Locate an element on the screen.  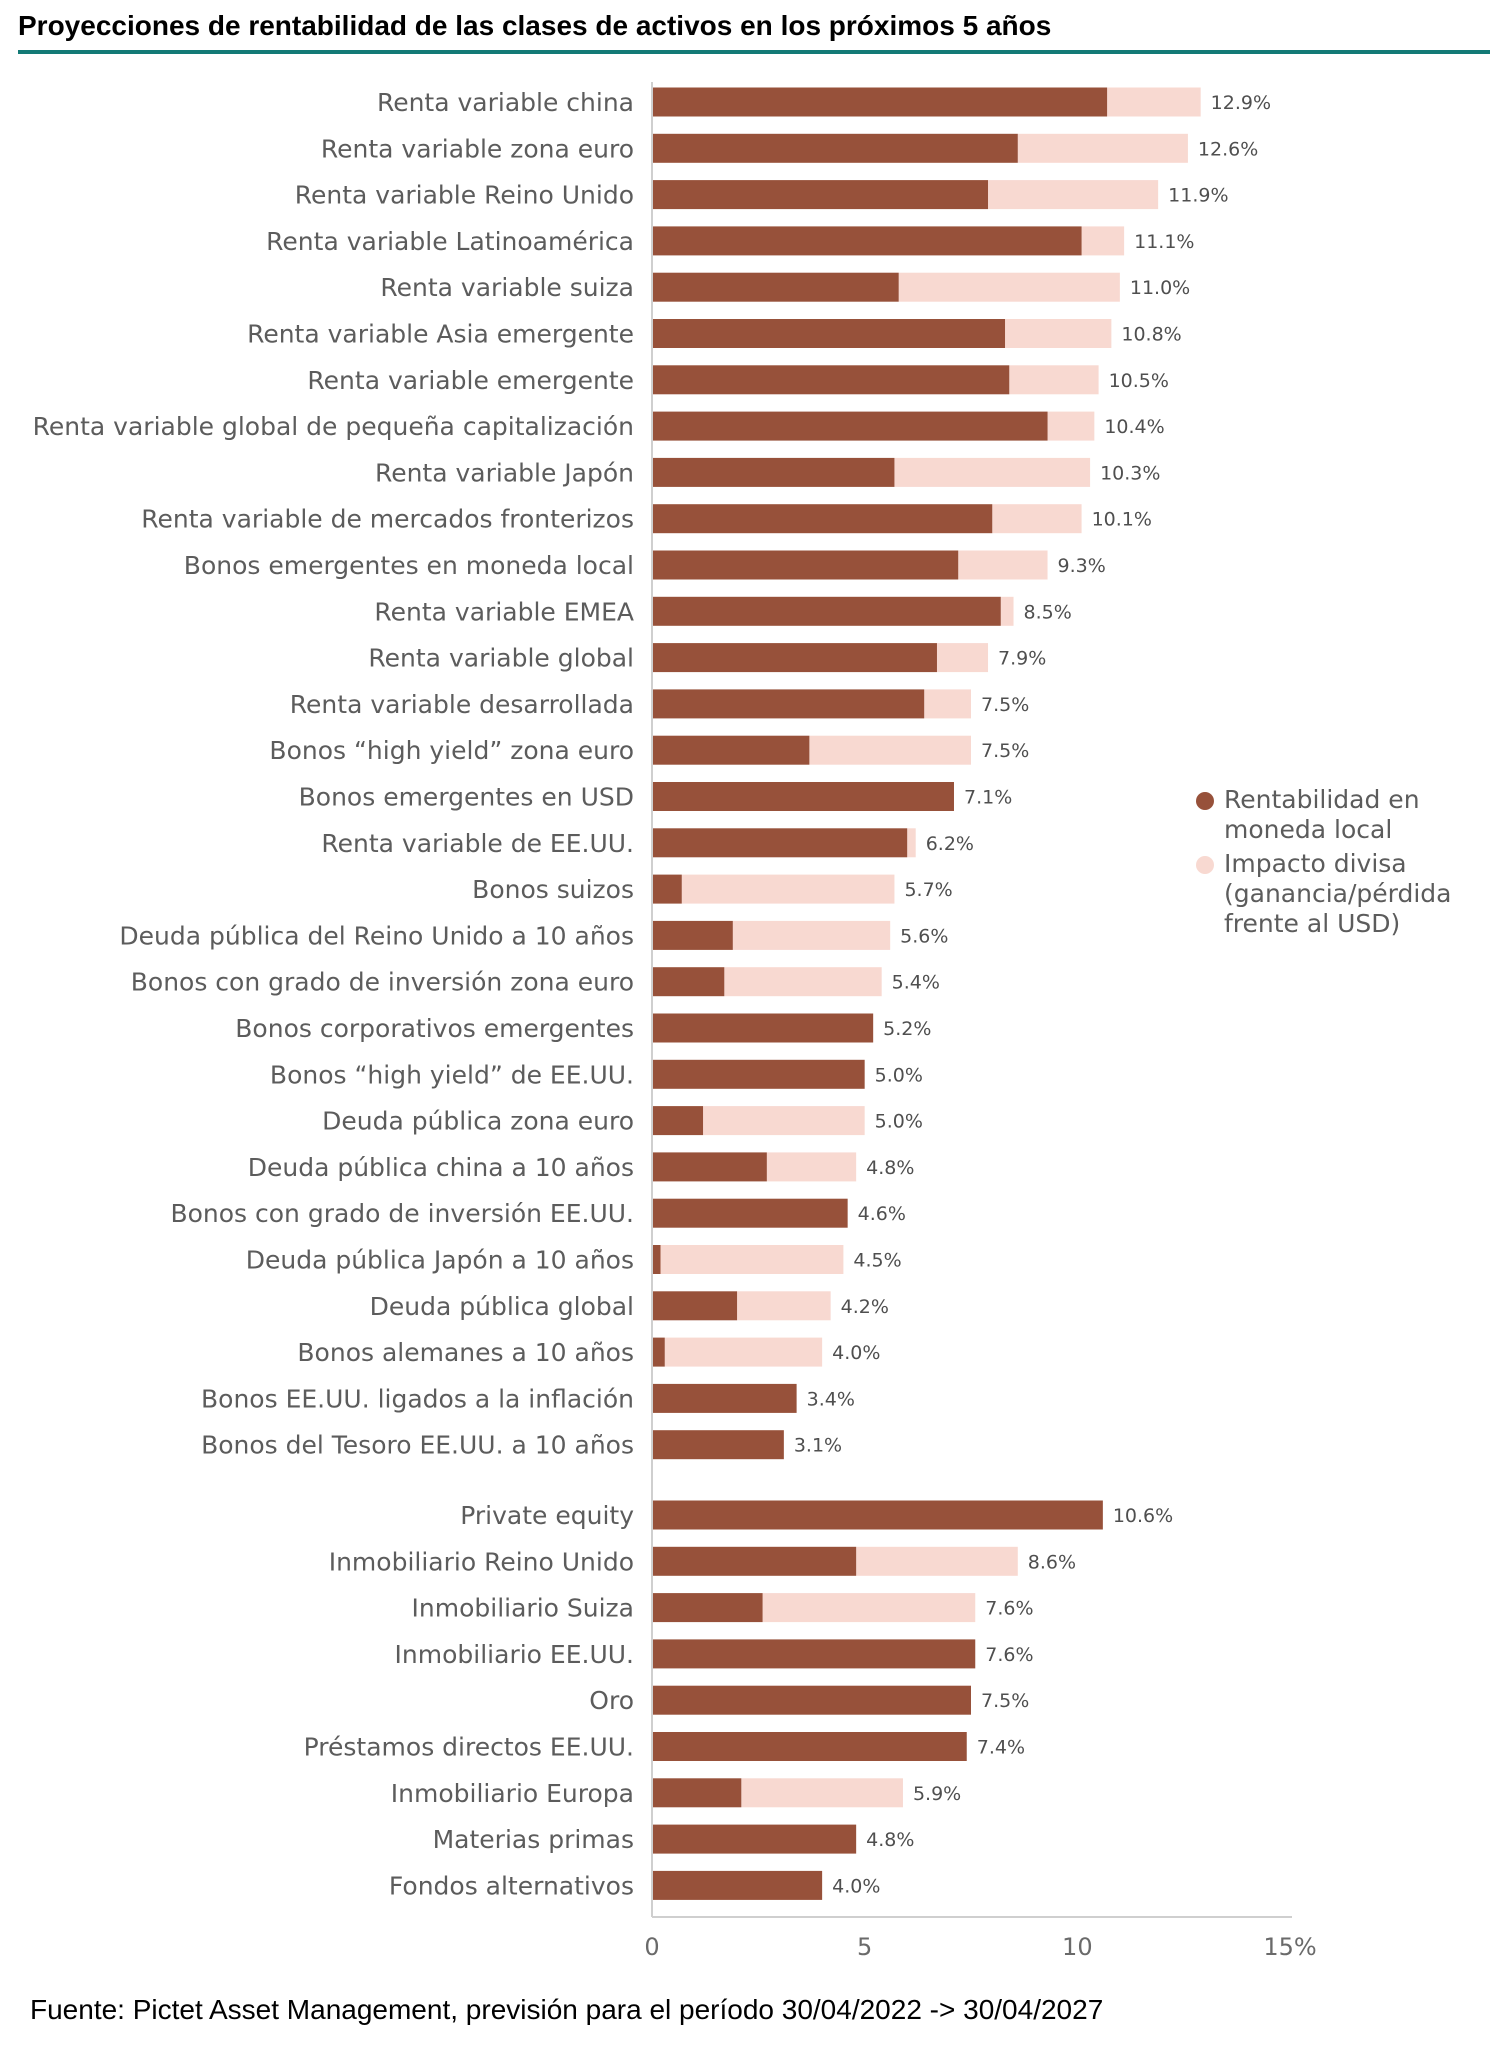
value-label: 10.3% is located at coordinates (1130, 473).